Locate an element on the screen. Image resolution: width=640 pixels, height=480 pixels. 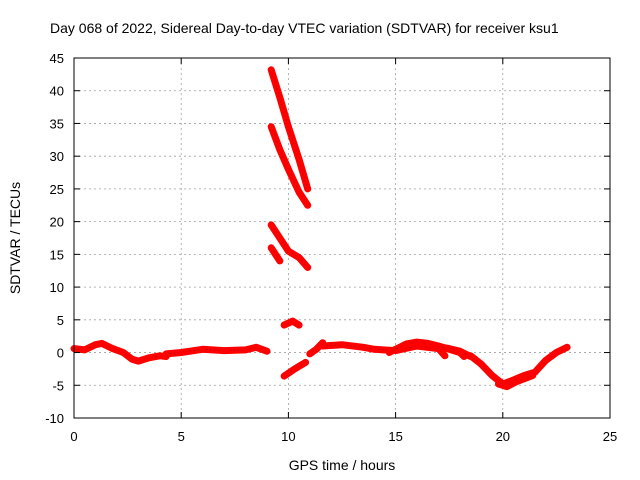
y-tick-label: 5 is located at coordinates (60, 320).